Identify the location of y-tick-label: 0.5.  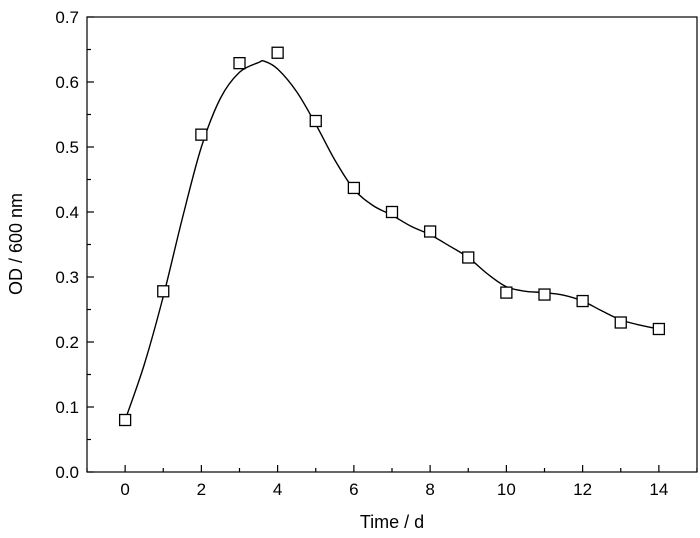
(67, 147).